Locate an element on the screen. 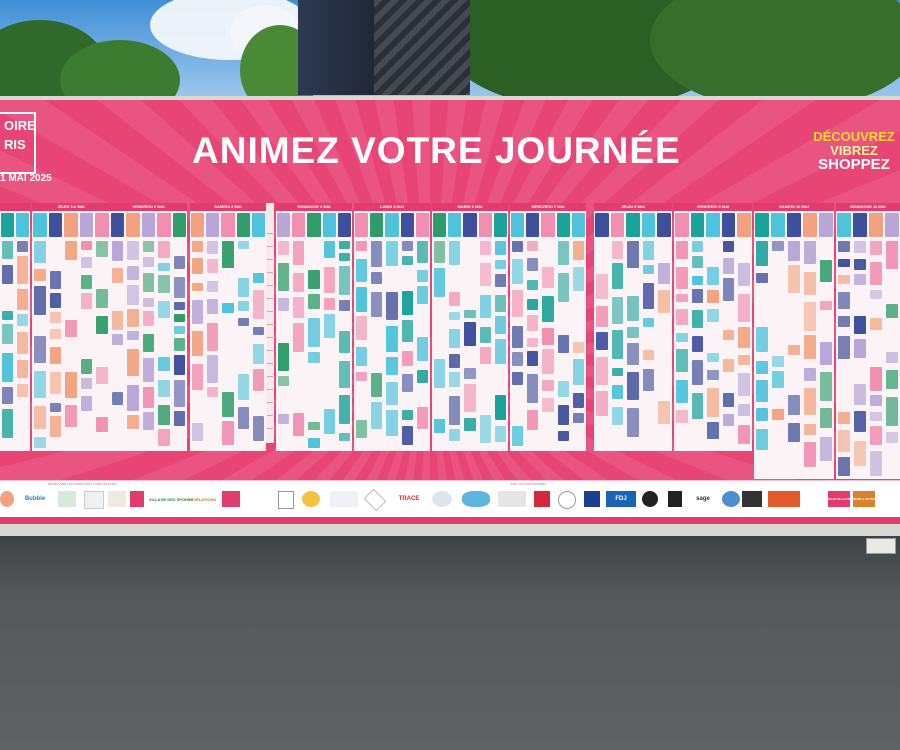 The width and height of the screenshot is (900, 750). day-label: SAMEDI 10 MAI is located at coordinates (794, 206).